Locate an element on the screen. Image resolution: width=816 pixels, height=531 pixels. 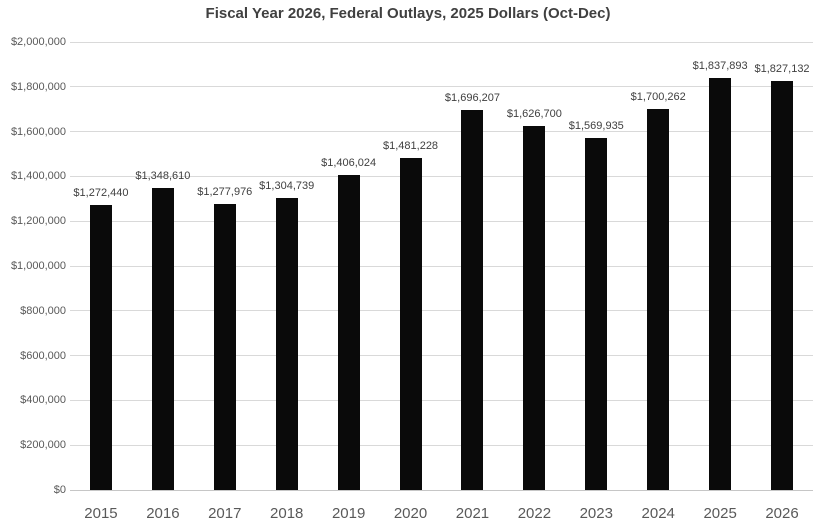
y-tick-label: $0 is located at coordinates (59, 490).